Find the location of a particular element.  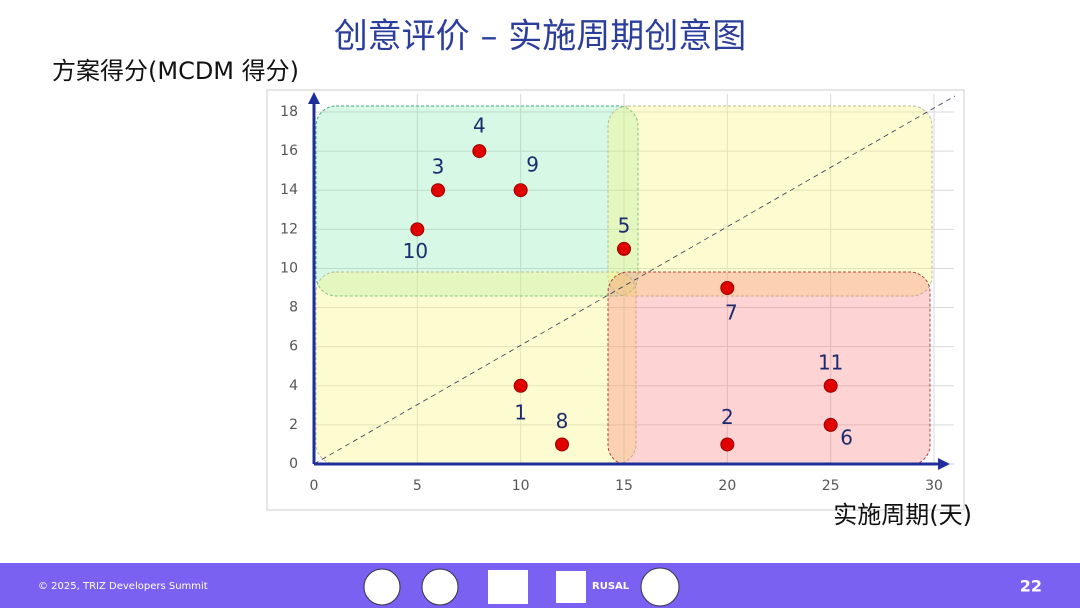

y-tick-label: 14 is located at coordinates (289, 190).